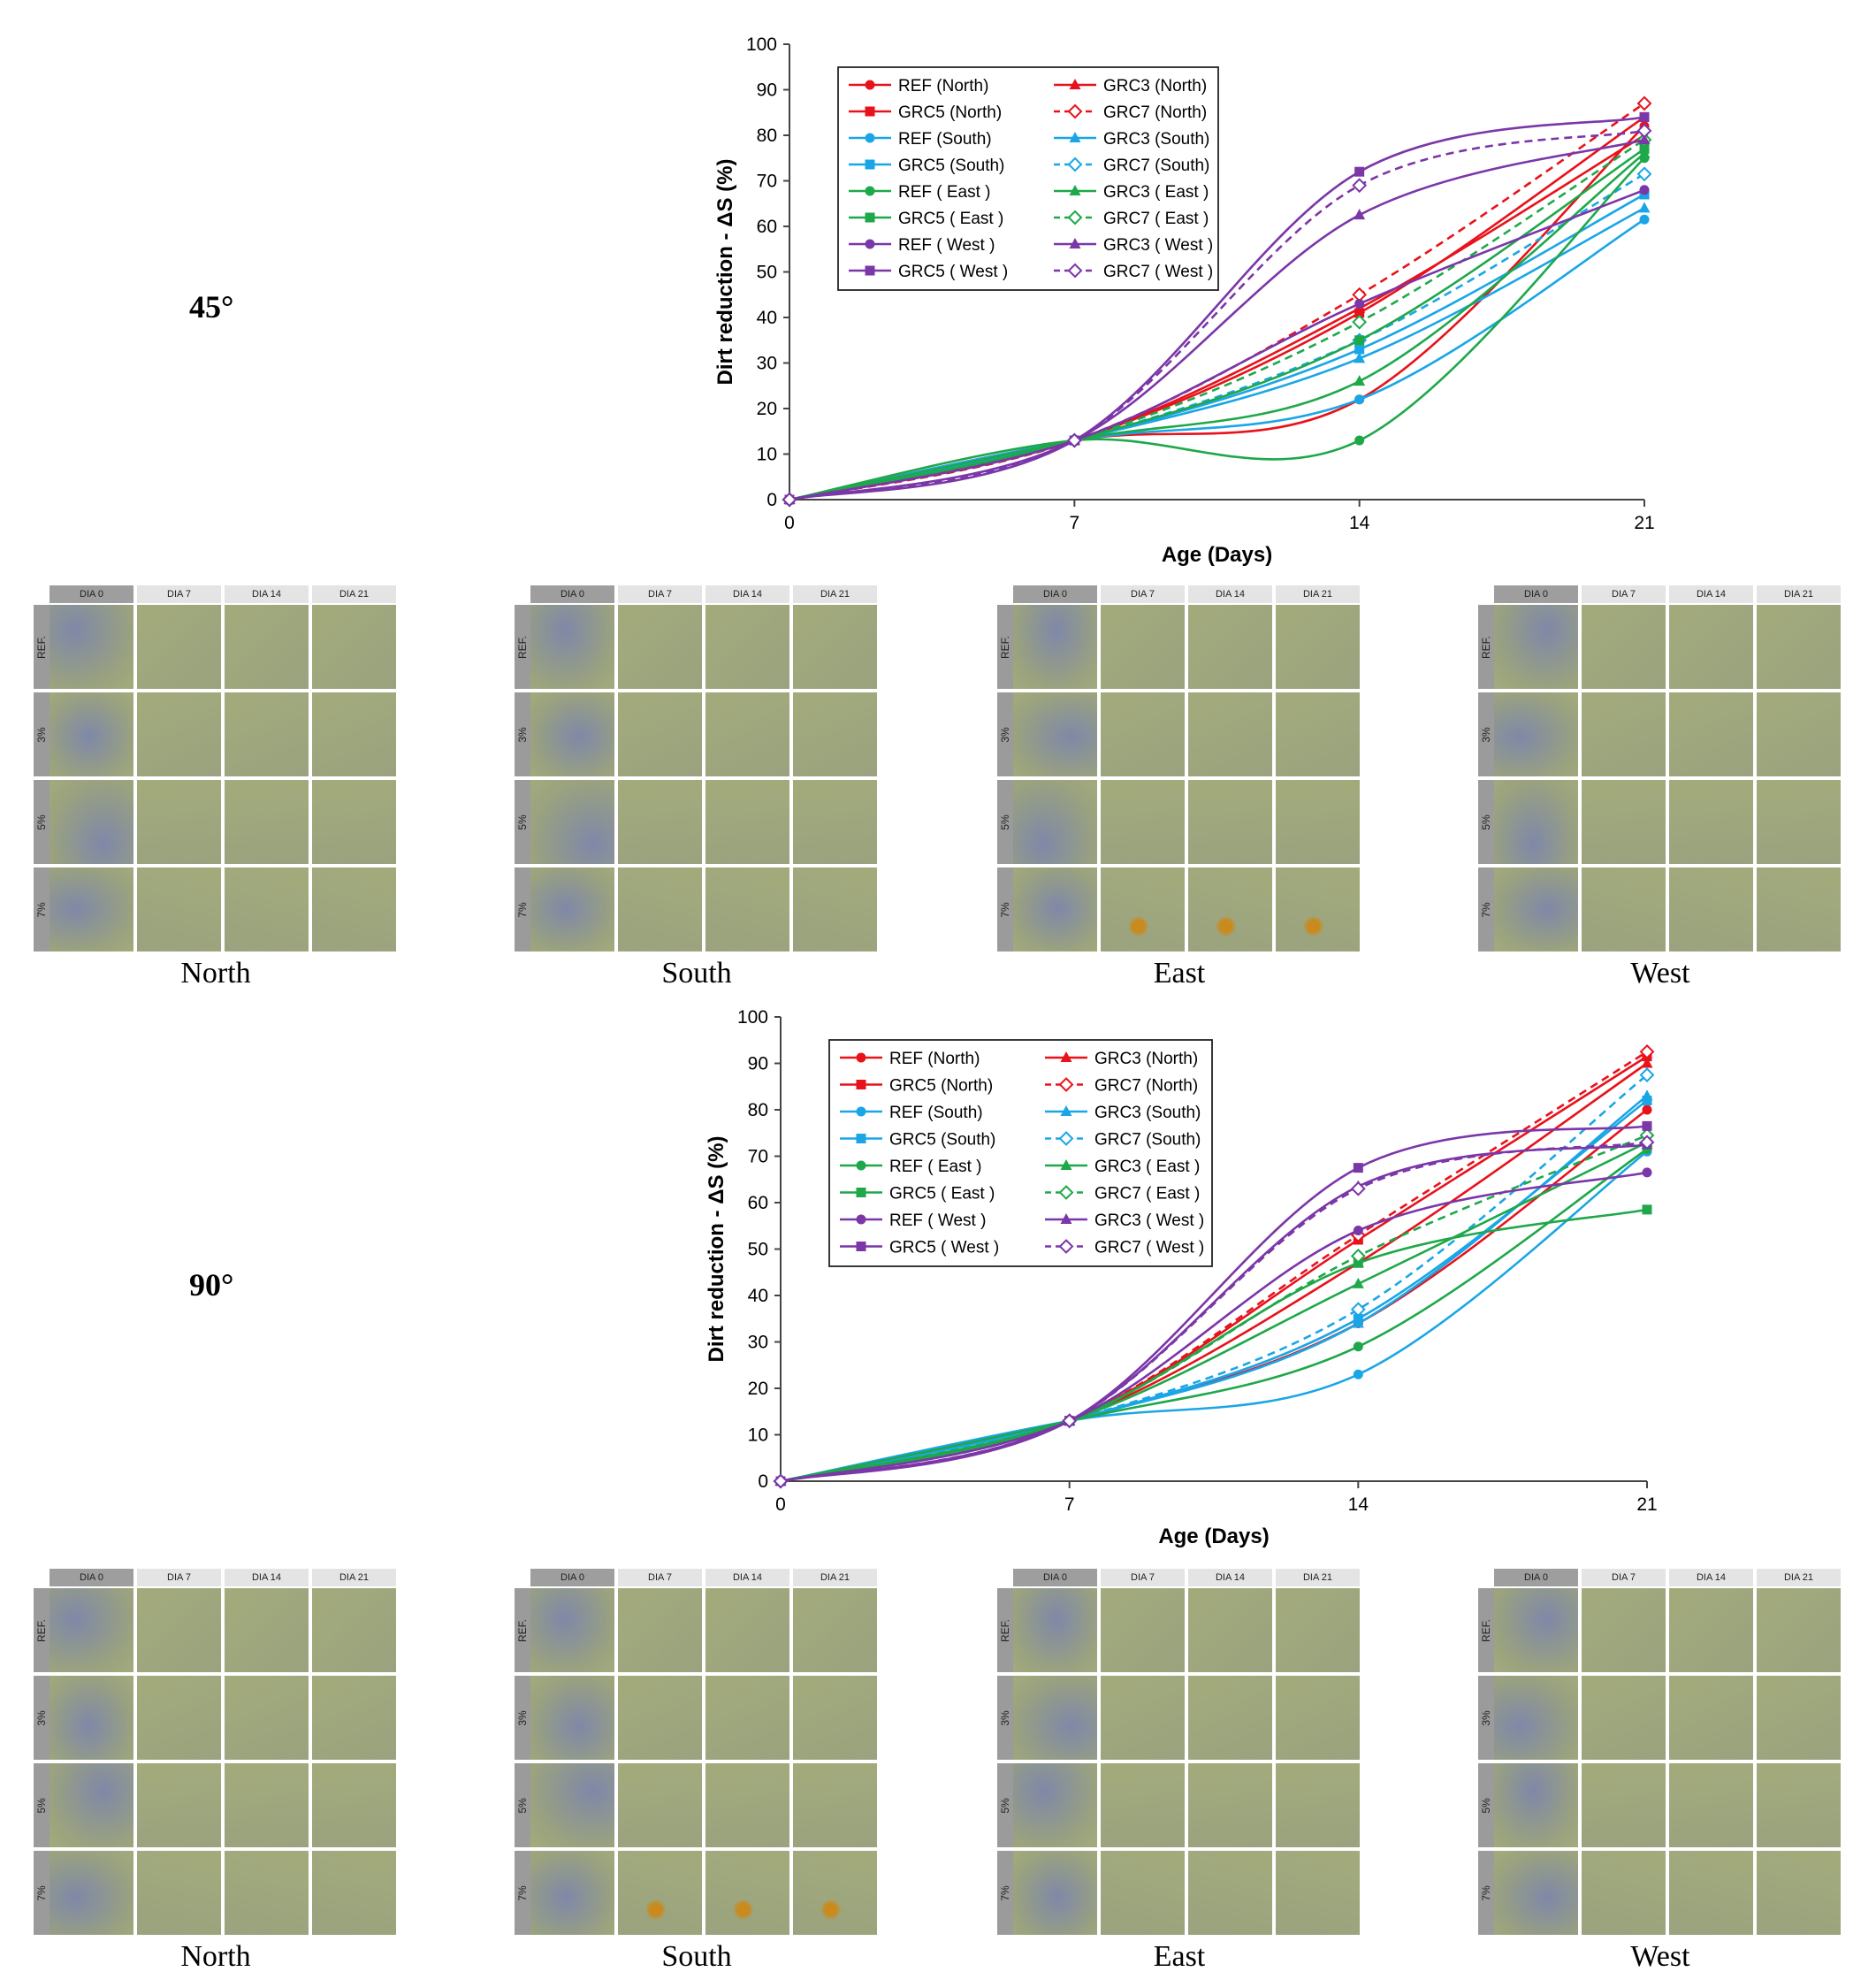 This screenshot has width=1876, height=1987. What do you see at coordinates (1155, 113) in the screenshot?
I see `legend-entry: GRC7 (North)` at bounding box center [1155, 113].